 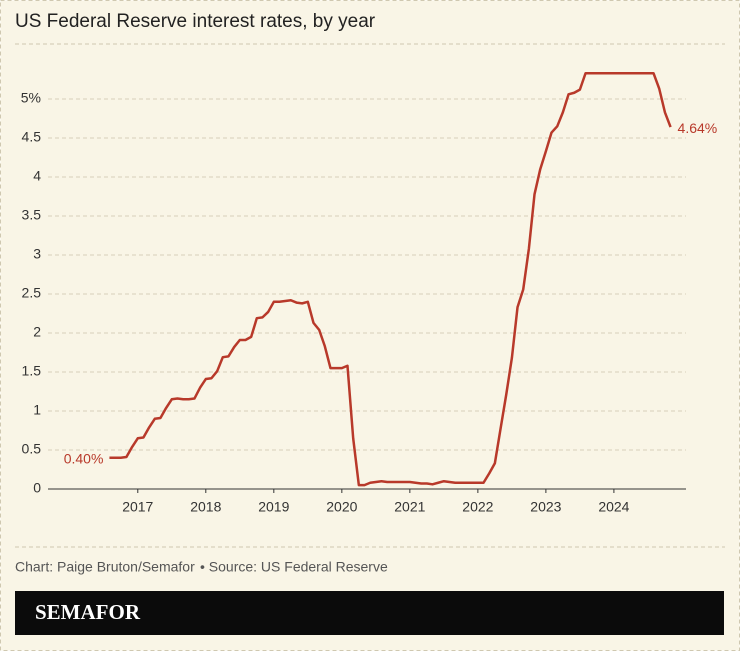 What do you see at coordinates (88, 612) in the screenshot?
I see `brand: SEMAFOR` at bounding box center [88, 612].